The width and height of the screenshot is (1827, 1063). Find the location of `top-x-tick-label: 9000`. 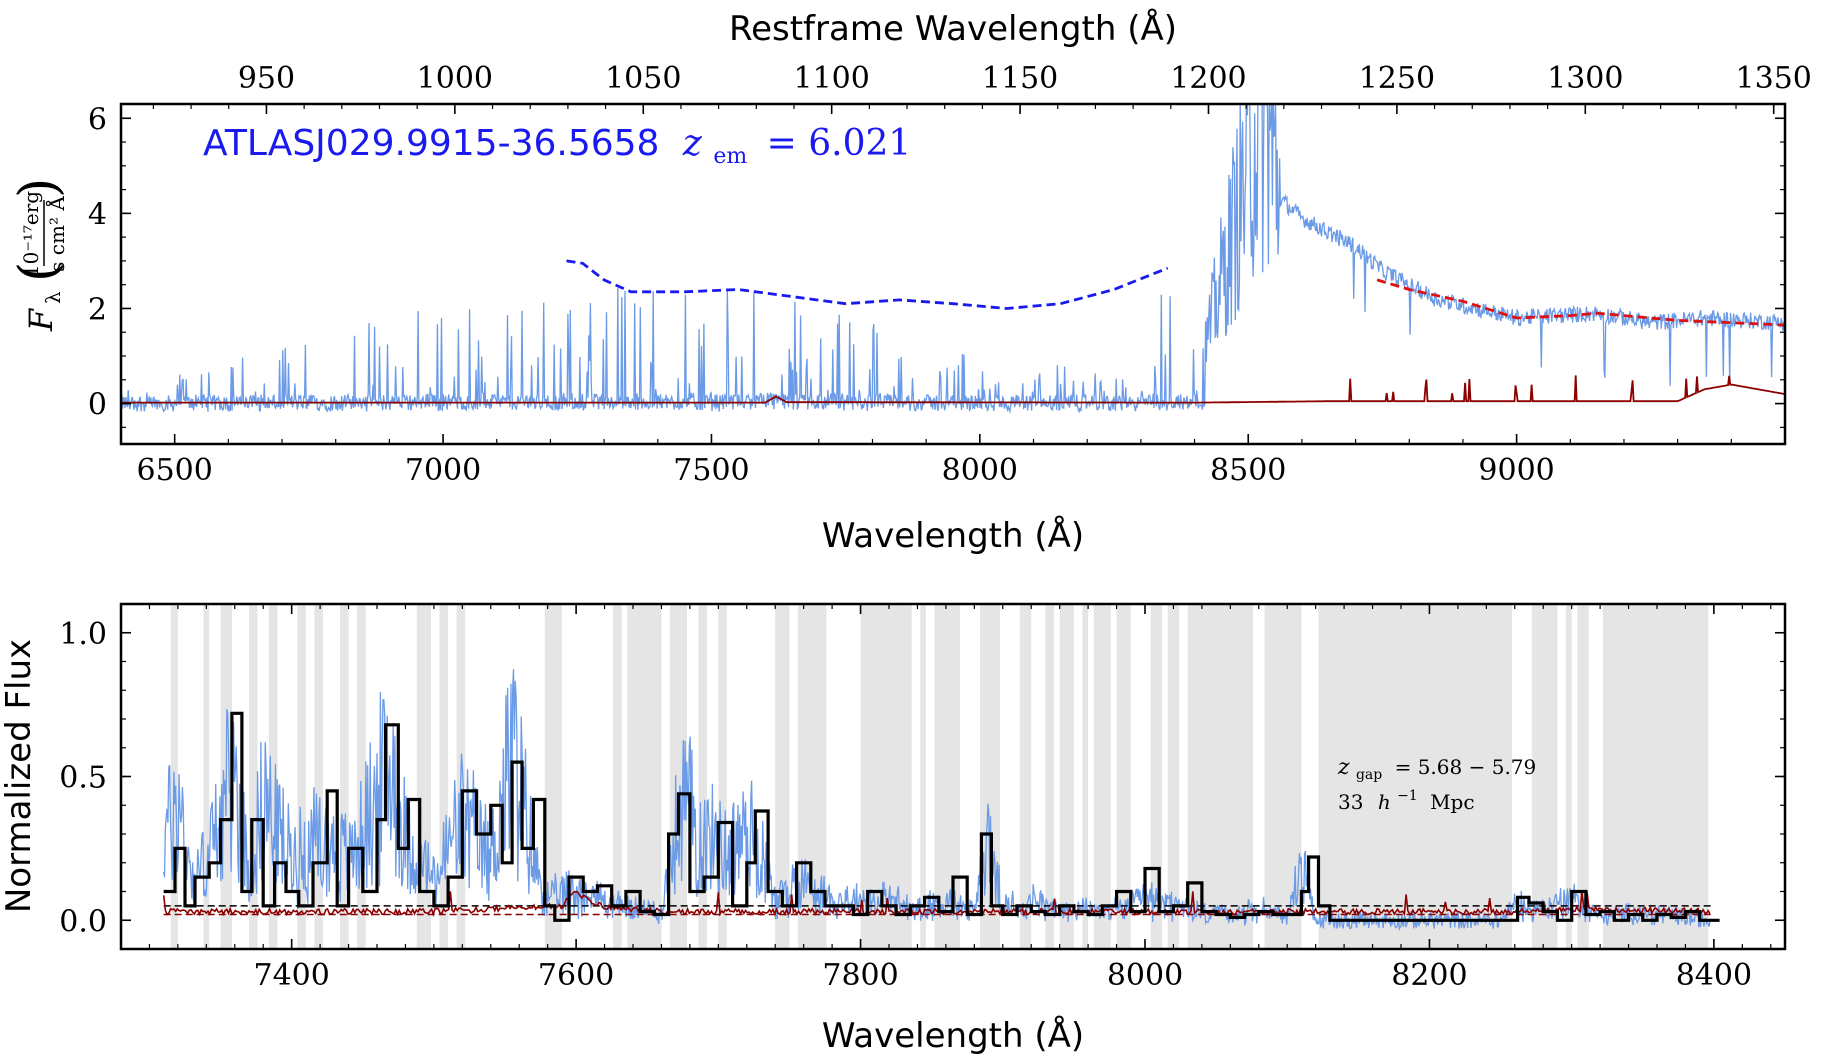

top-x-tick-label: 9000 is located at coordinates (1516, 470).